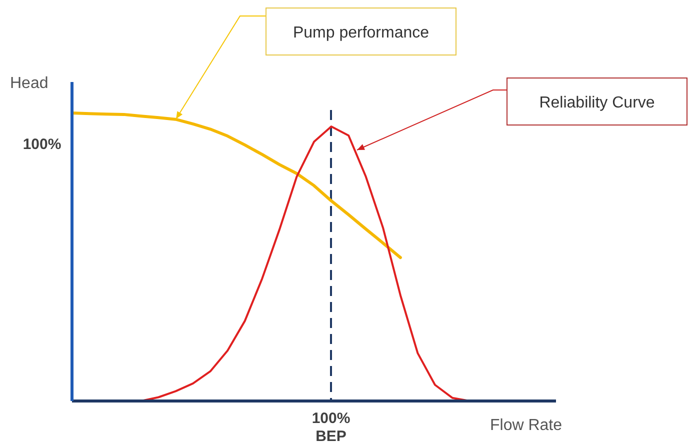 The width and height of the screenshot is (689, 445). What do you see at coordinates (597, 103) in the screenshot?
I see `text: Reliability Curve` at bounding box center [597, 103].